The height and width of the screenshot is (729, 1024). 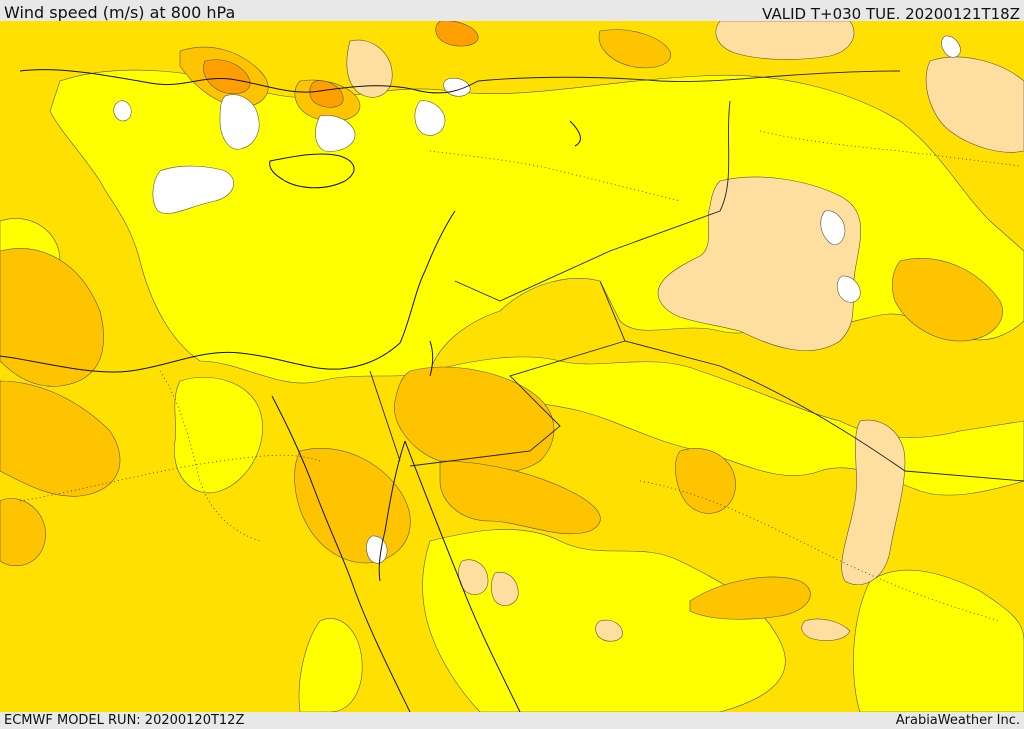 What do you see at coordinates (341, 64) in the screenshot?
I see `orange-regions` at bounding box center [341, 64].